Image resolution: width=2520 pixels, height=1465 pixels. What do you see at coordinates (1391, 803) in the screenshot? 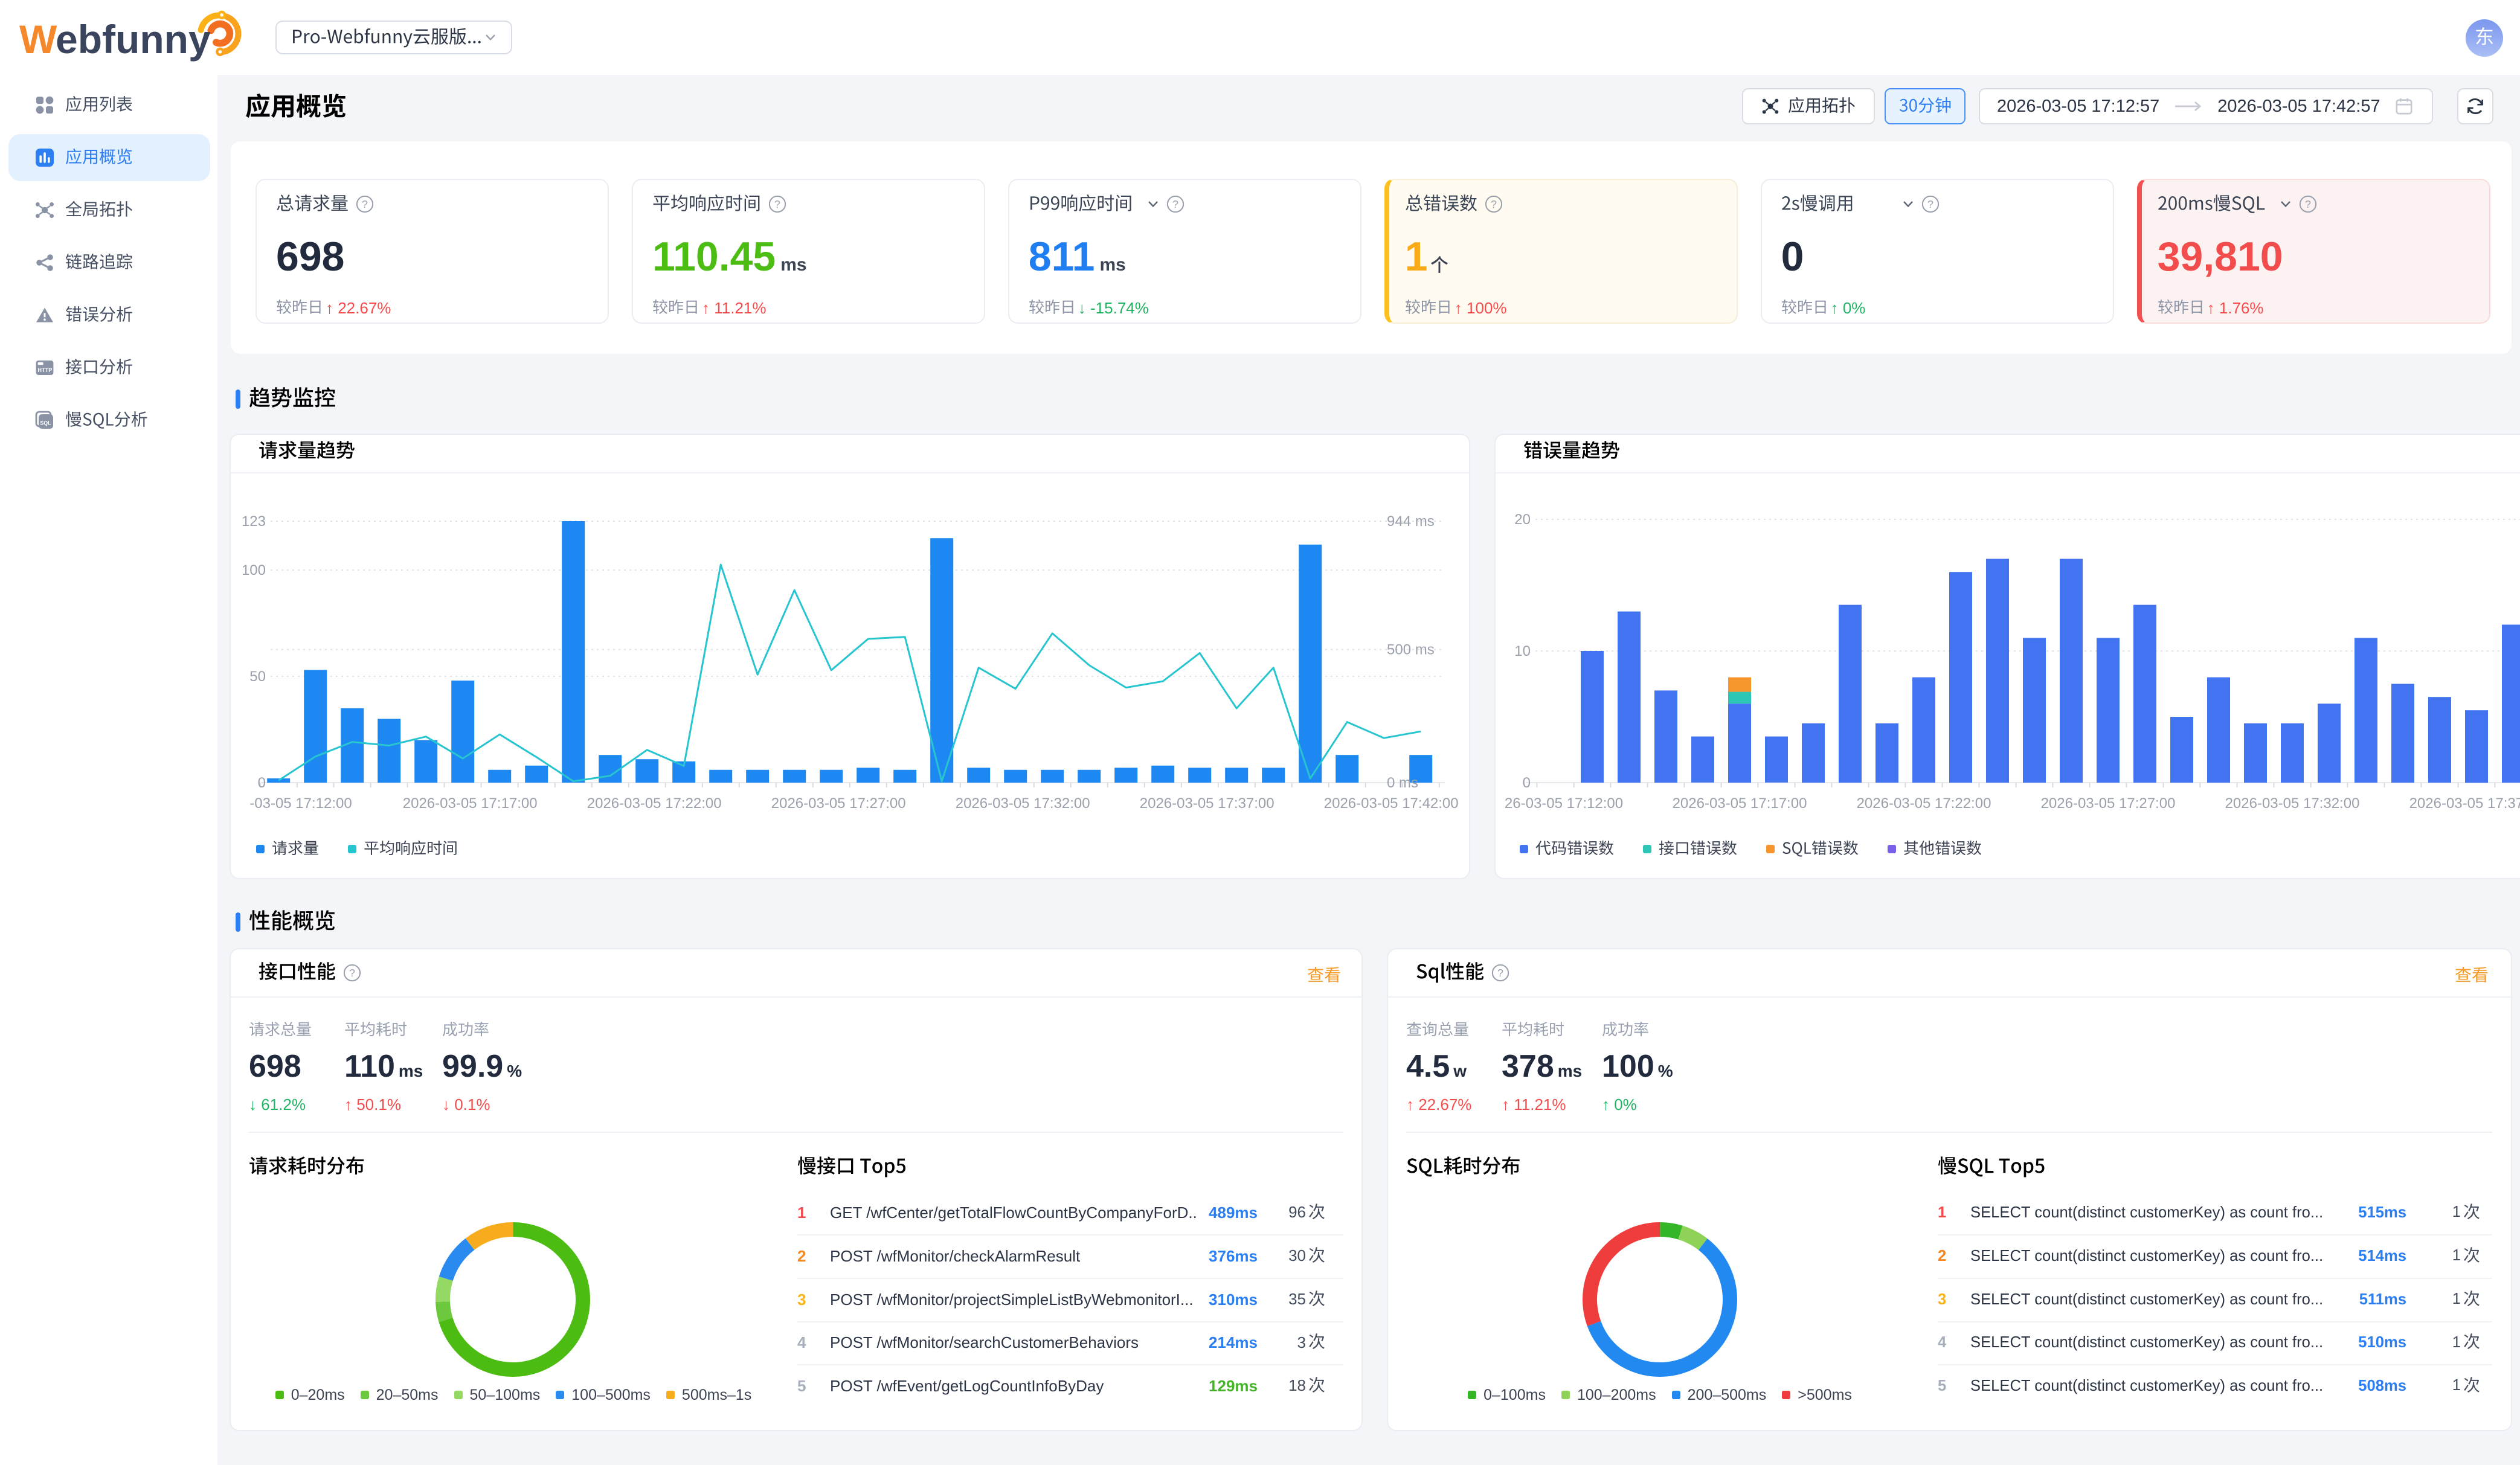
I see `svg-text: 2026-03-05 17:42:00` at bounding box center [1391, 803].